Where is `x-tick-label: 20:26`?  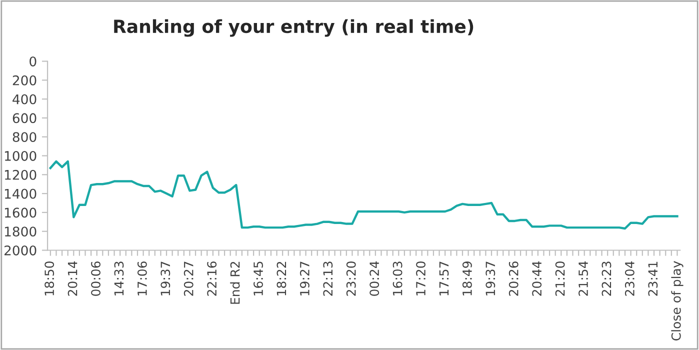
x-tick-label: 20:26 is located at coordinates (513, 278).